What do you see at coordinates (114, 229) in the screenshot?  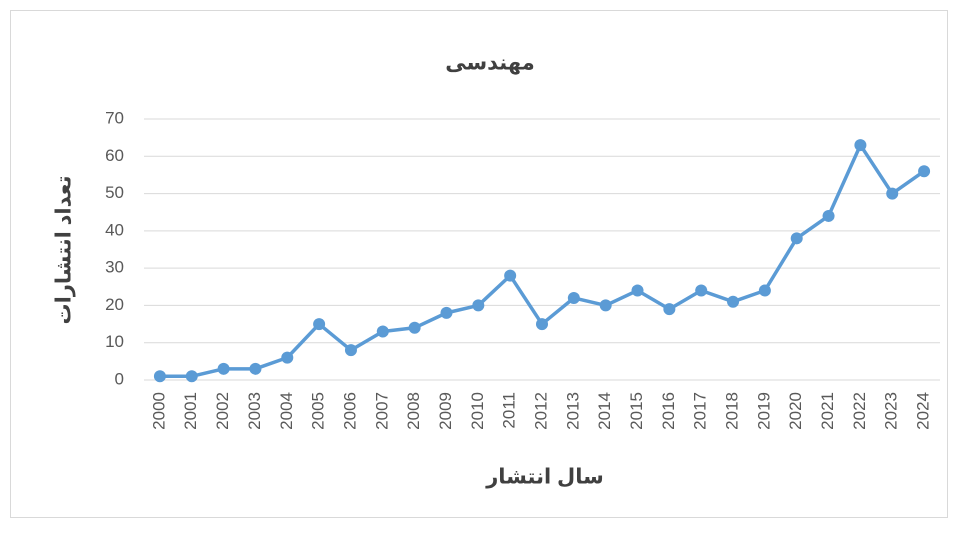 I see `y-tick-label: 40` at bounding box center [114, 229].